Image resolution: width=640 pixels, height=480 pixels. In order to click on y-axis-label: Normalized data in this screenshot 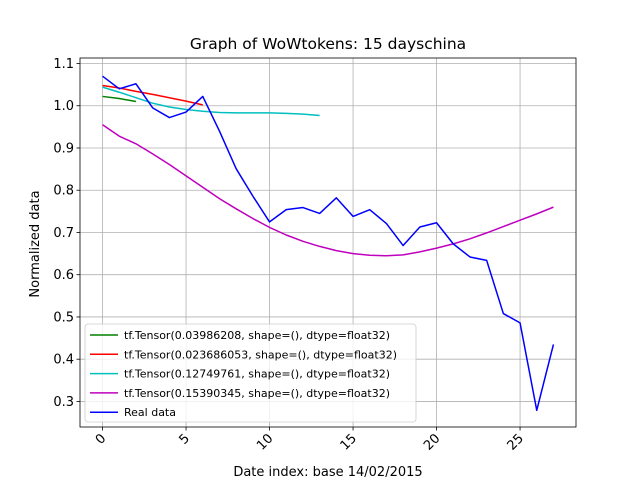, I will do `click(35, 243)`.